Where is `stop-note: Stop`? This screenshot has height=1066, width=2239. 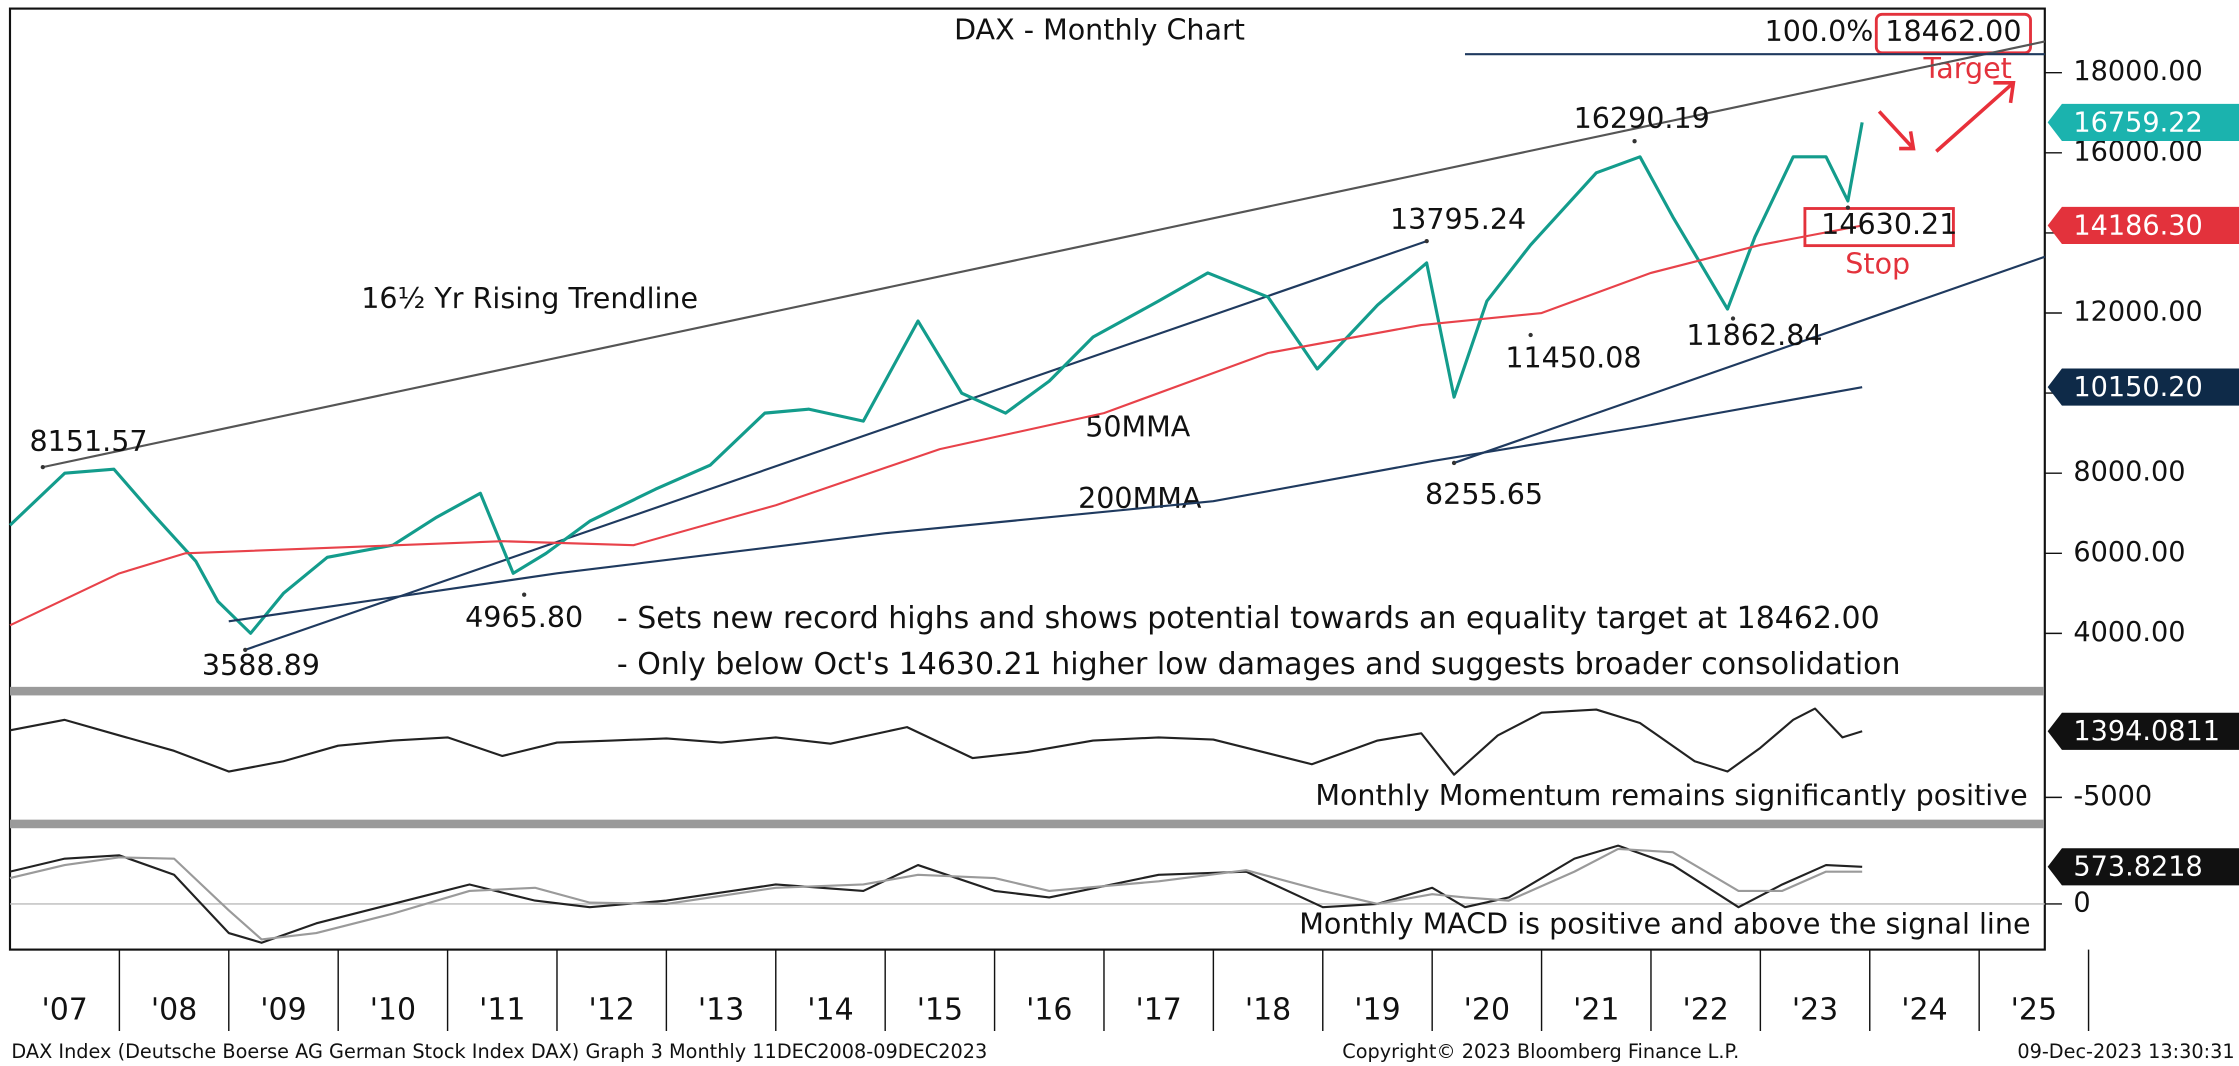
stop-note: Stop is located at coordinates (1877, 264).